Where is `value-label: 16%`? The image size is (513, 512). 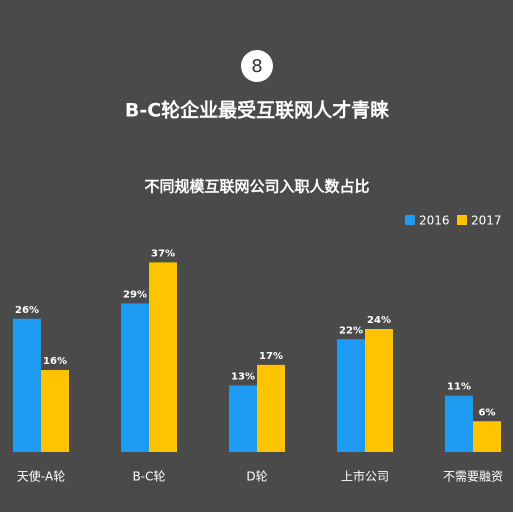 value-label: 16% is located at coordinates (55, 361).